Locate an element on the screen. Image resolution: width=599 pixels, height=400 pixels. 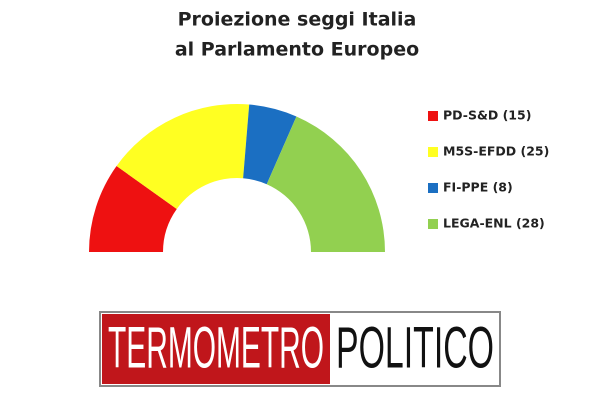
logo: TERMOMETRO POLITICO is located at coordinates (300, 349).